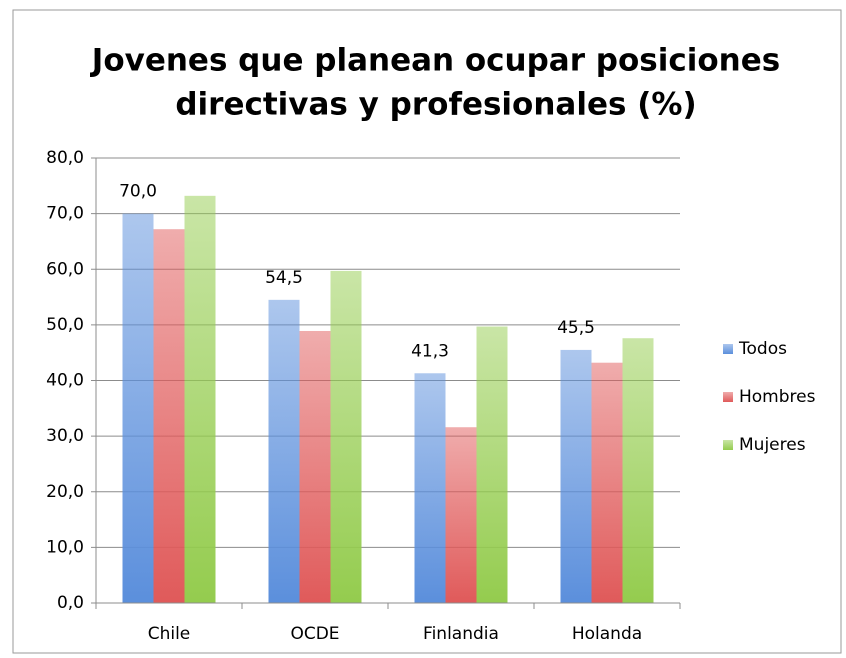 This screenshot has height=658, width=846. What do you see at coordinates (314, 634) in the screenshot?
I see `x-tick-label: OCDE` at bounding box center [314, 634].